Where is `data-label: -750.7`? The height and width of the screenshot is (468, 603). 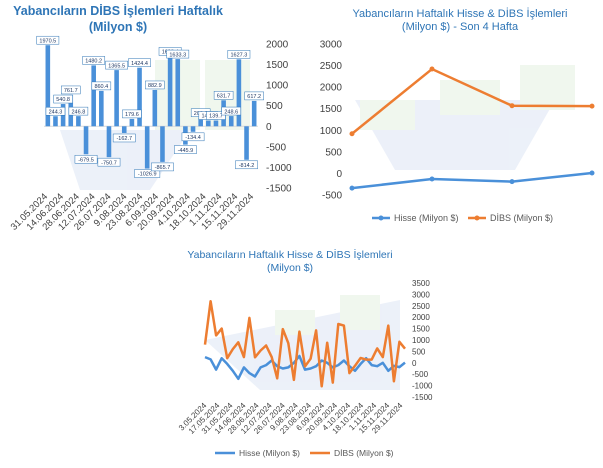
data-label: -750.7 is located at coordinates (109, 163).